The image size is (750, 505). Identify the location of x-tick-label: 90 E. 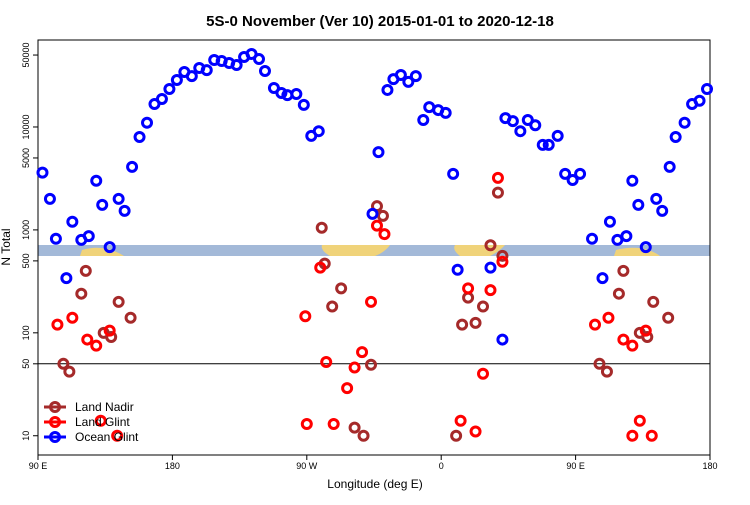
(38, 466).